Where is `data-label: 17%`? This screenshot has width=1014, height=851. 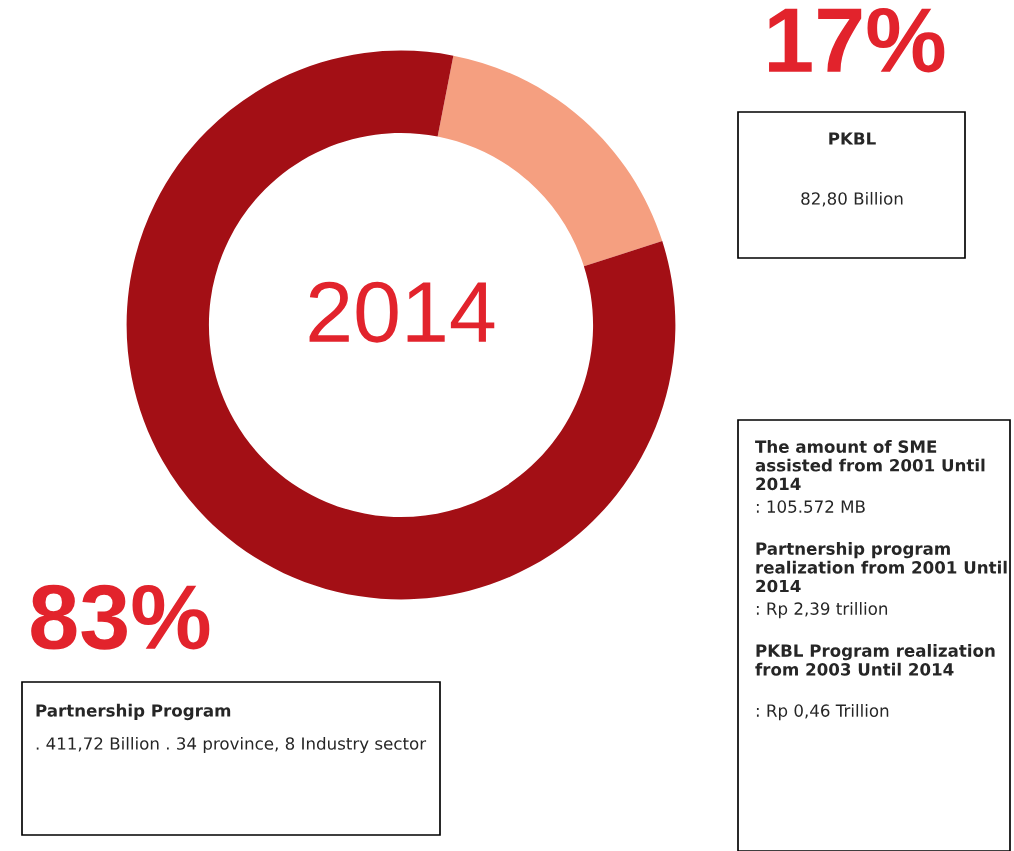 data-label: 17% is located at coordinates (857, 40).